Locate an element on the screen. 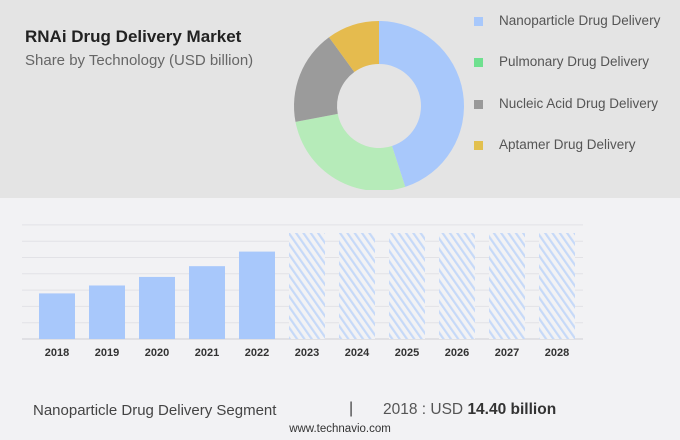  x-tick-label: 2021 is located at coordinates (207, 353).